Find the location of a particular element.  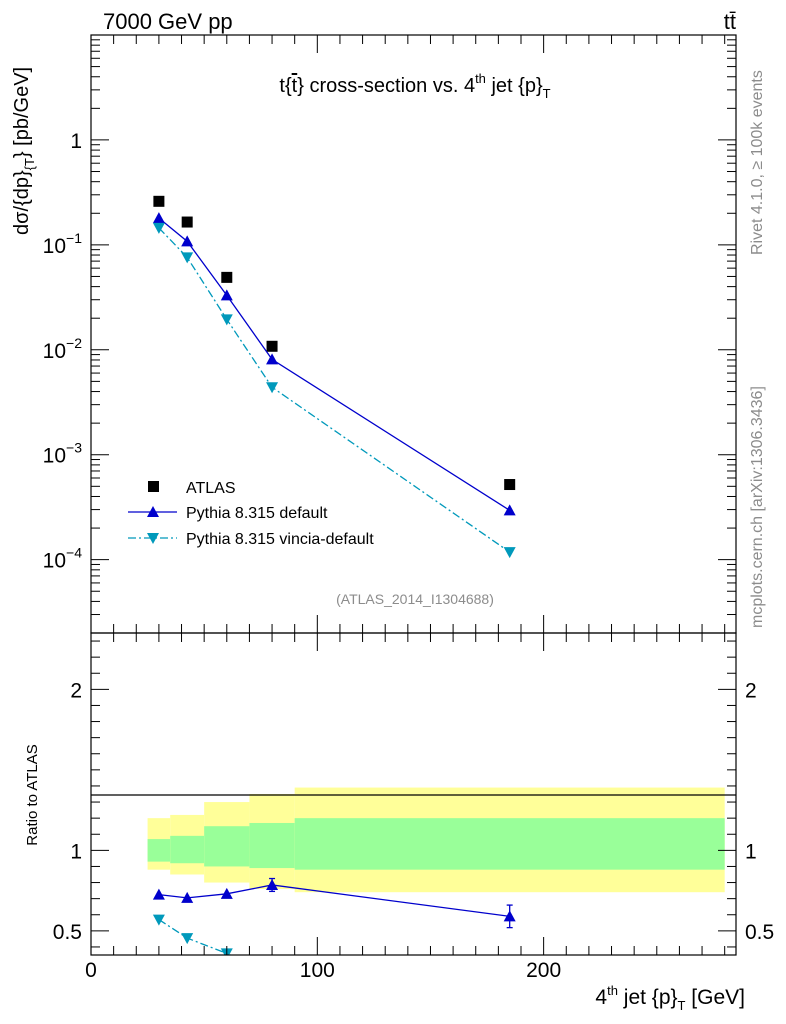

process-label: tt̄ is located at coordinates (730, 21).